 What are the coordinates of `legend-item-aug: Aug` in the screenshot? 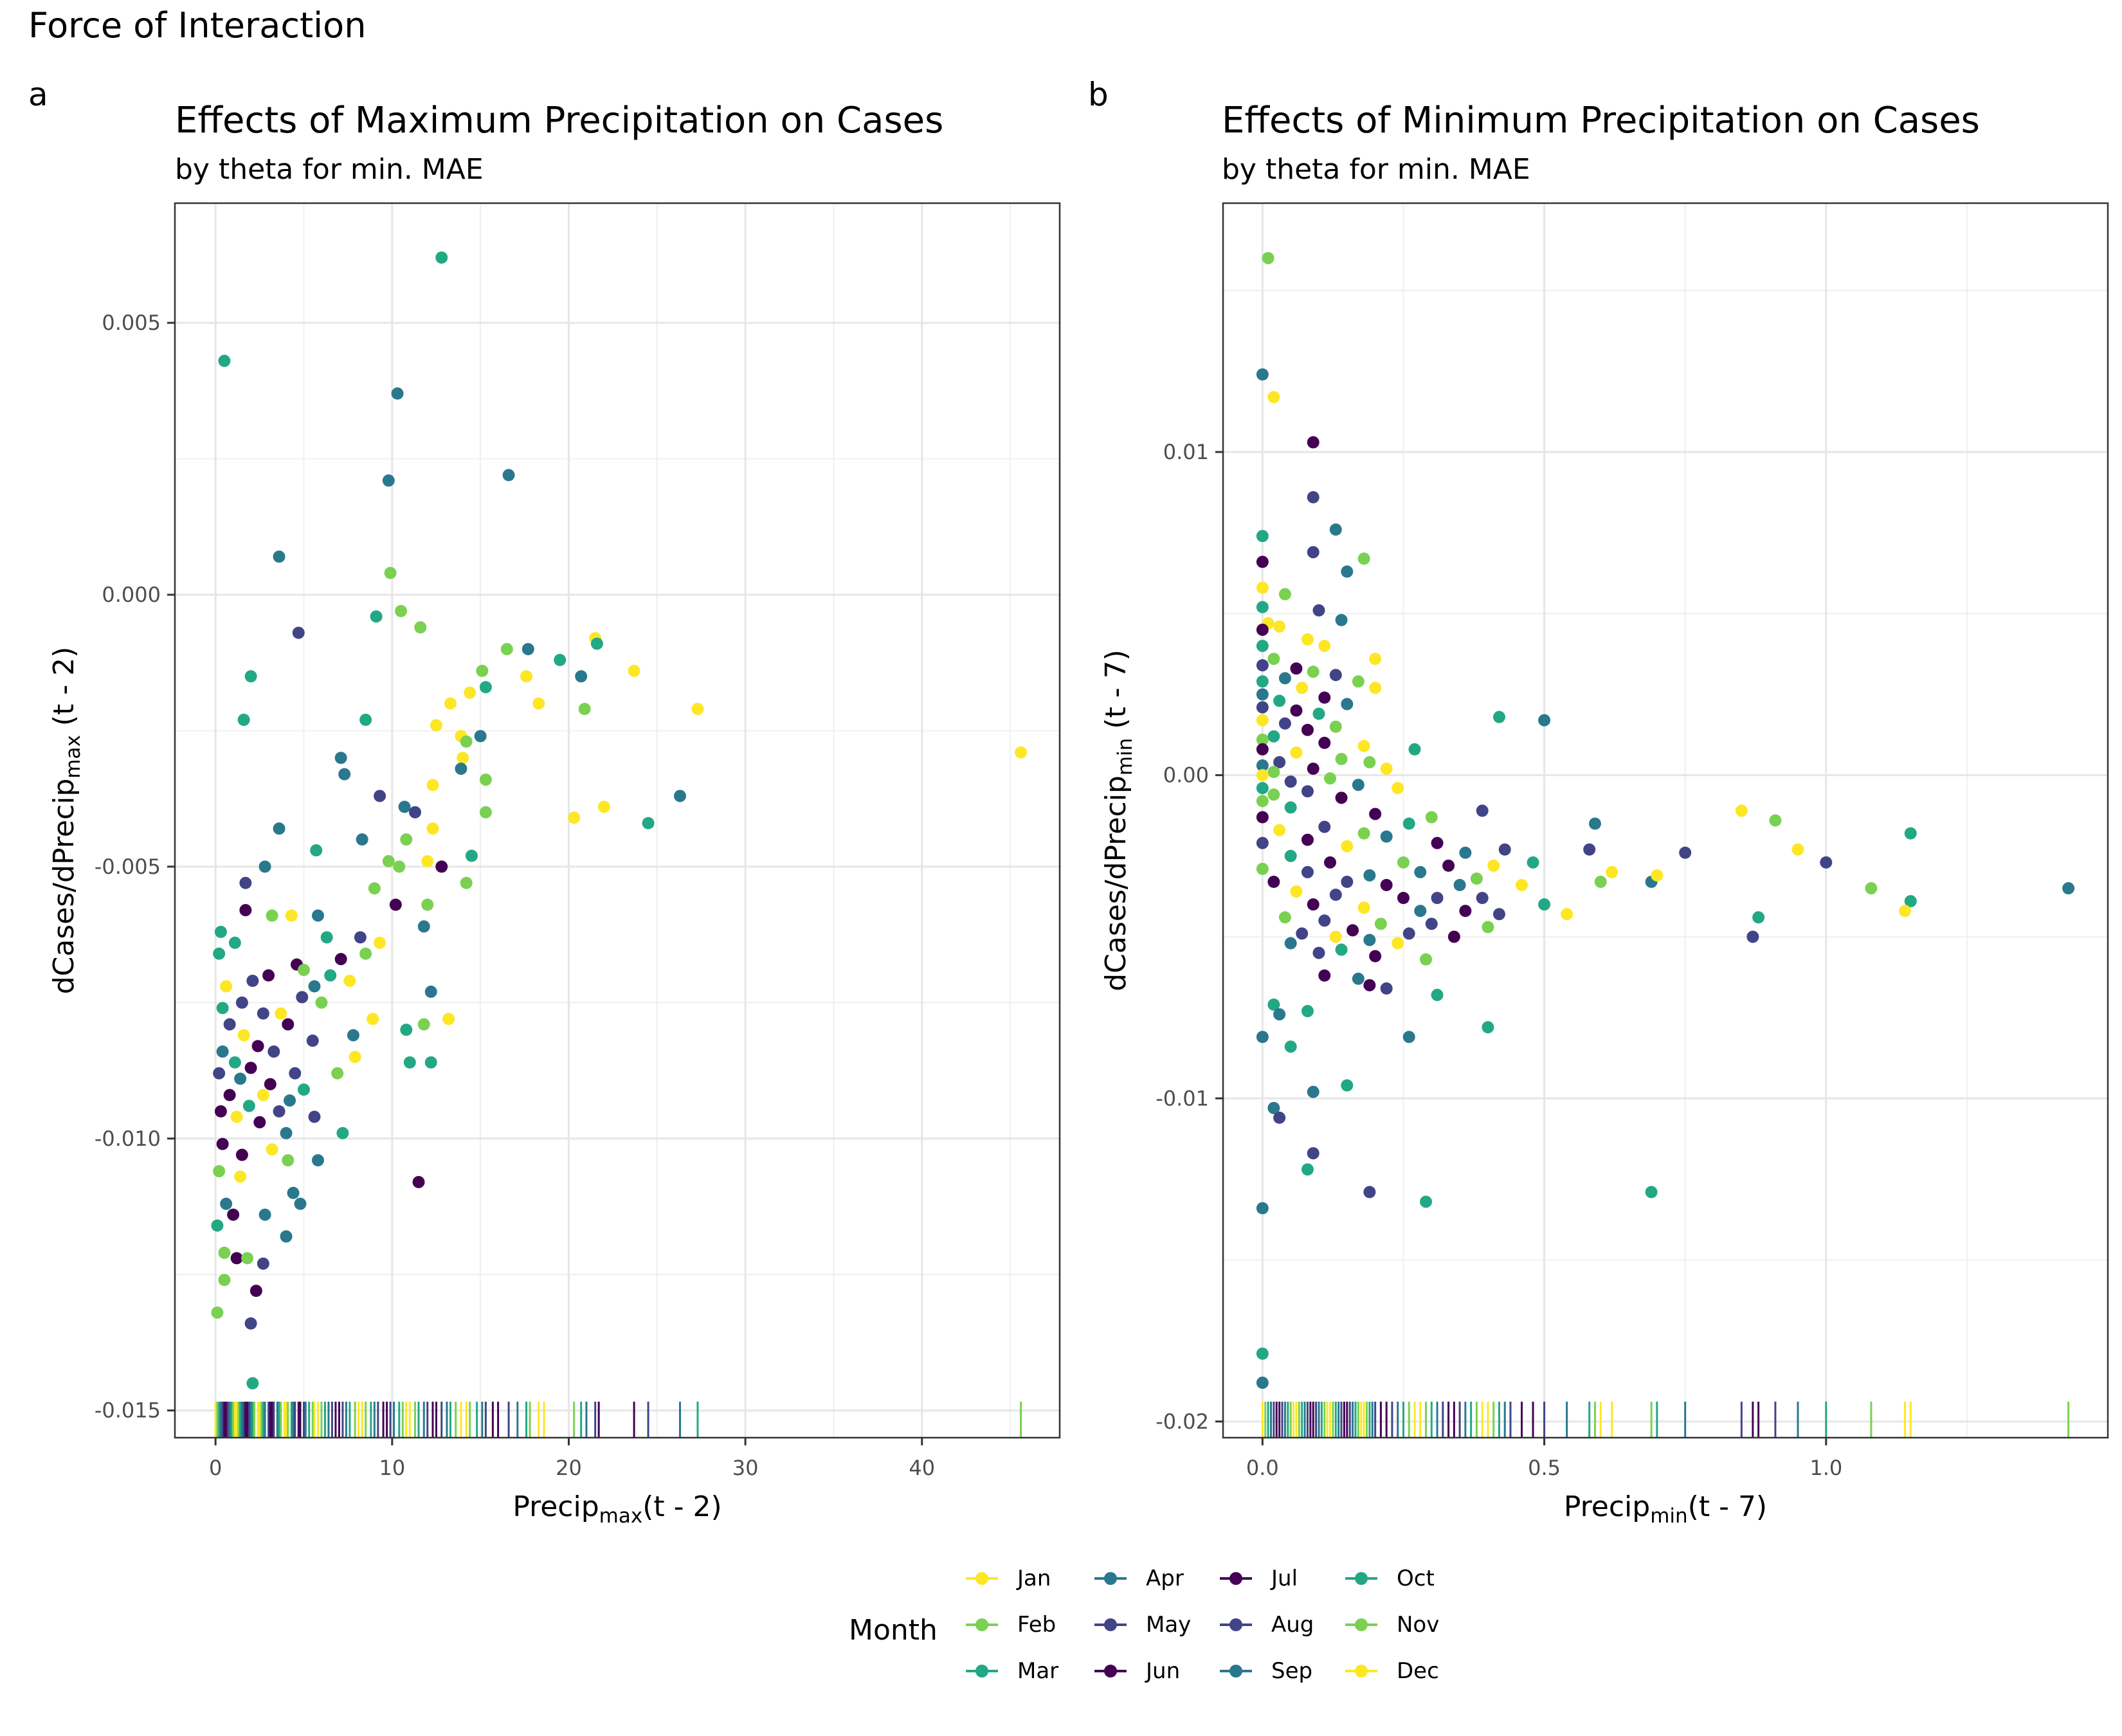 It's located at (1266, 1625).